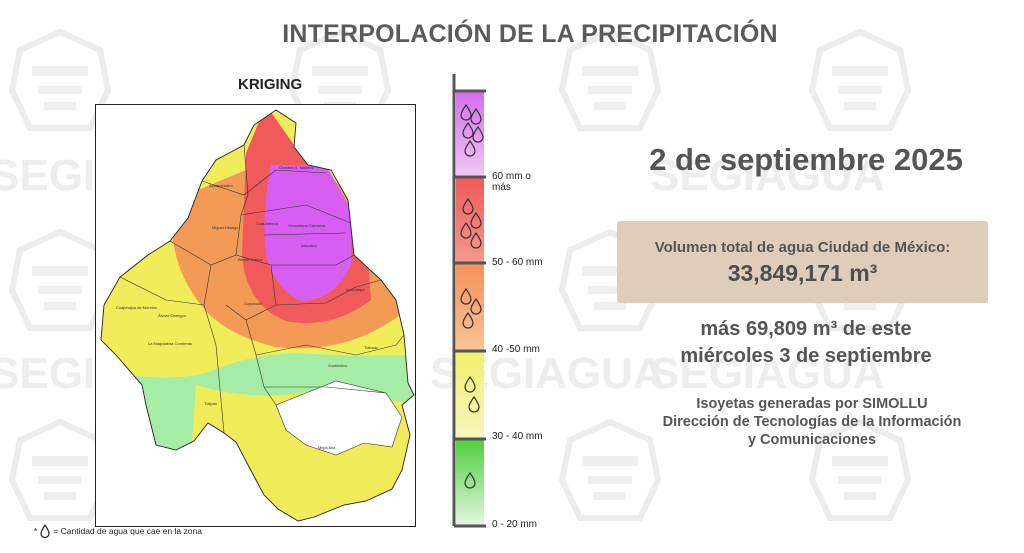 The width and height of the screenshot is (1024, 553). Describe the element at coordinates (517, 262) in the screenshot. I see `scale-label-50-60: 50 - 60 mm` at that location.